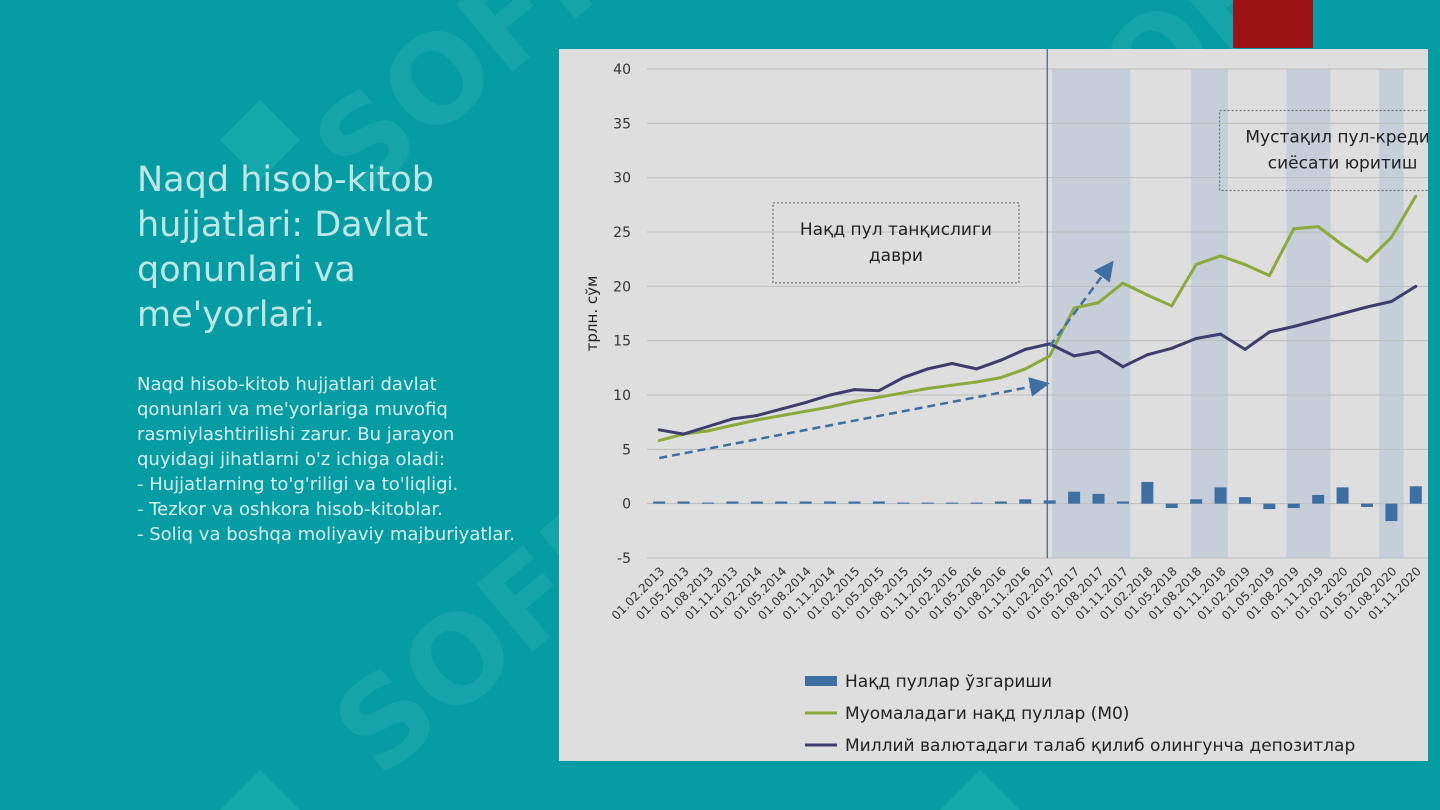 Image resolution: width=1440 pixels, height=810 pixels. What do you see at coordinates (896, 230) in the screenshot?
I see `annotation-text: Нақд пул танқислиги` at bounding box center [896, 230].